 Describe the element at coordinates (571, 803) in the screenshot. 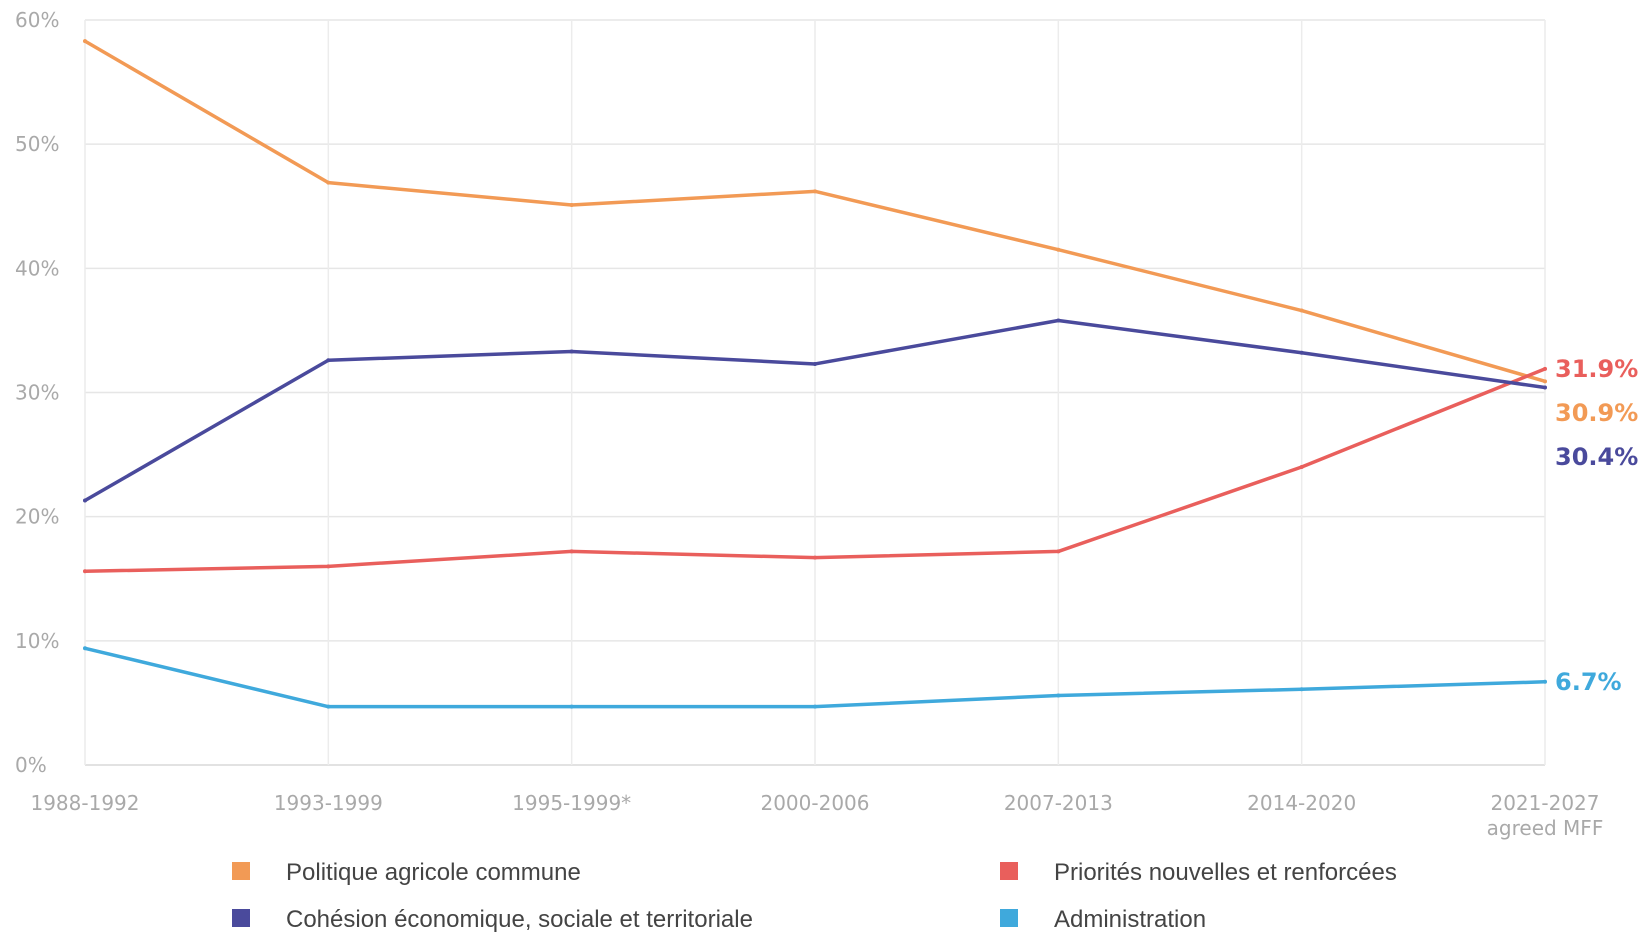

I see `x-tick-label: 1995-1999*` at that location.